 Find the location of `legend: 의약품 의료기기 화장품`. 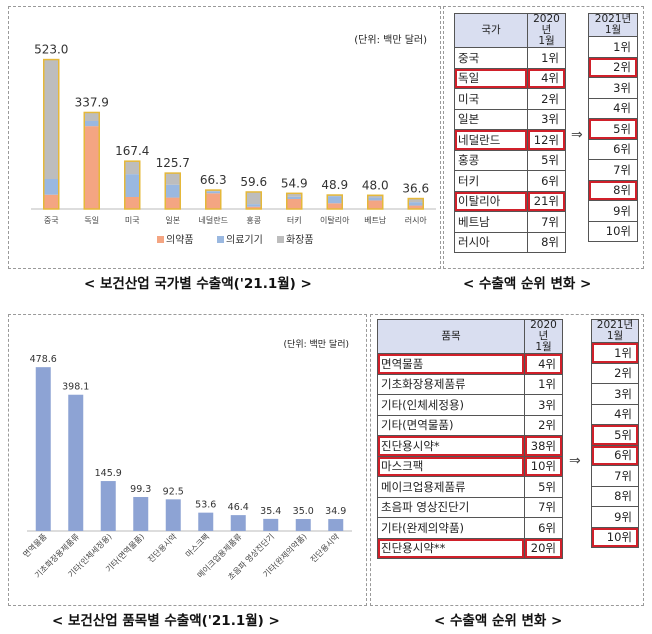

legend: 의약품 의료기기 화장품 is located at coordinates (235, 240).